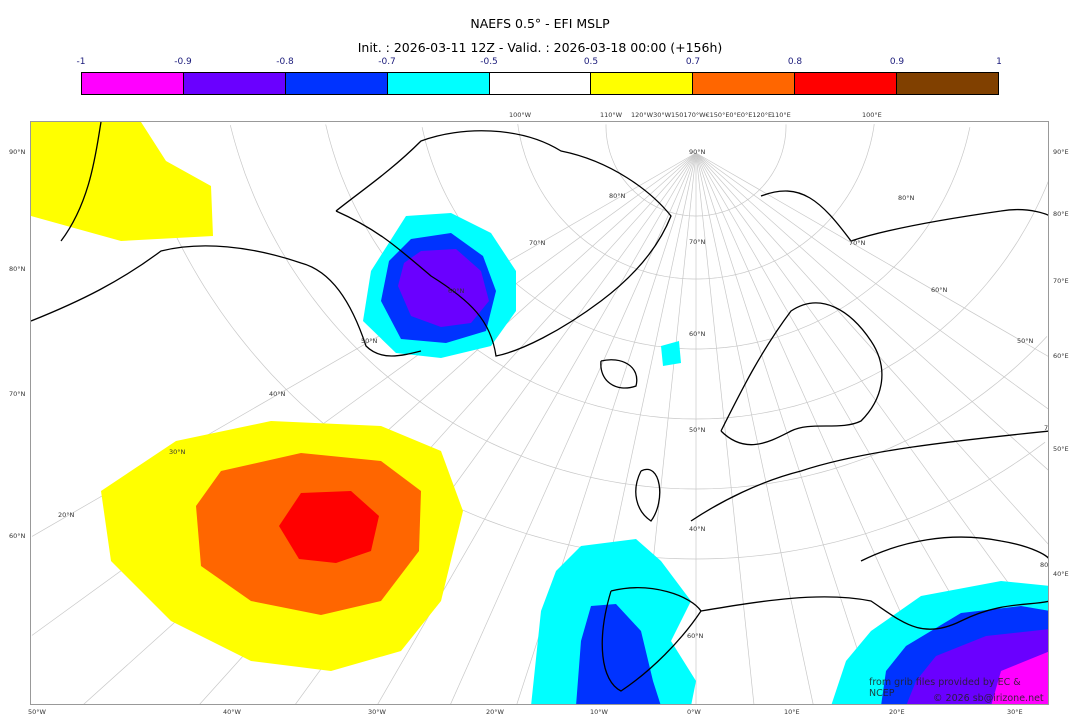 This screenshot has width=1080, height=718. What do you see at coordinates (183, 62) in the screenshot?
I see `colorbar-tick-label: -0.9` at bounding box center [183, 62].